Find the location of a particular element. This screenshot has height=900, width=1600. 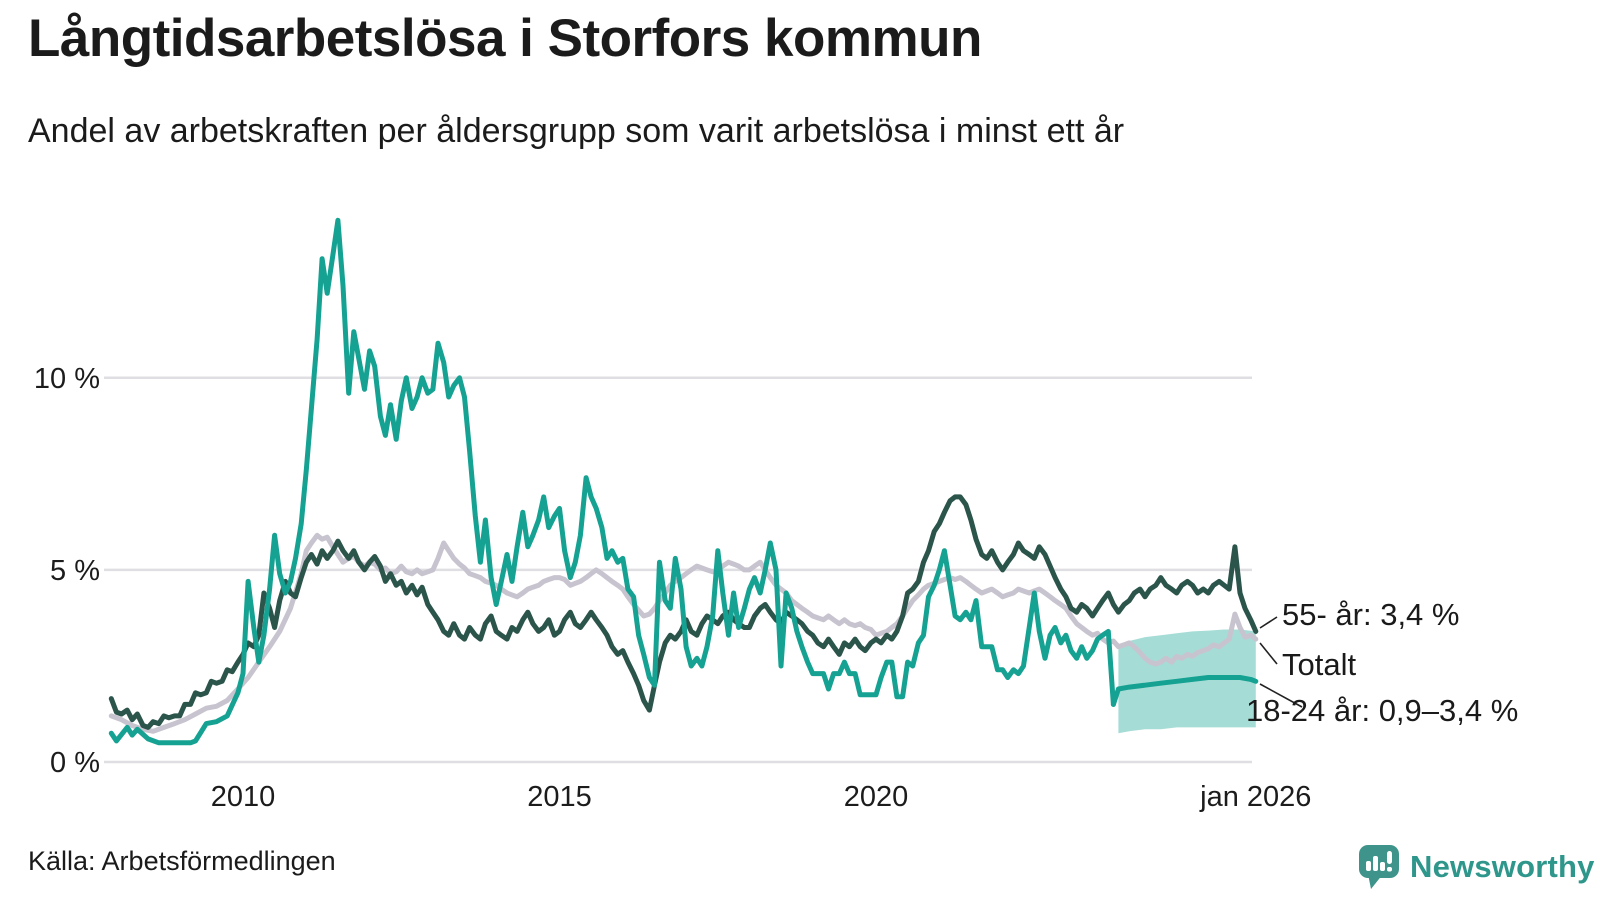

source-note: Källa: Arbetsförmedlingen is located at coordinates (182, 861).